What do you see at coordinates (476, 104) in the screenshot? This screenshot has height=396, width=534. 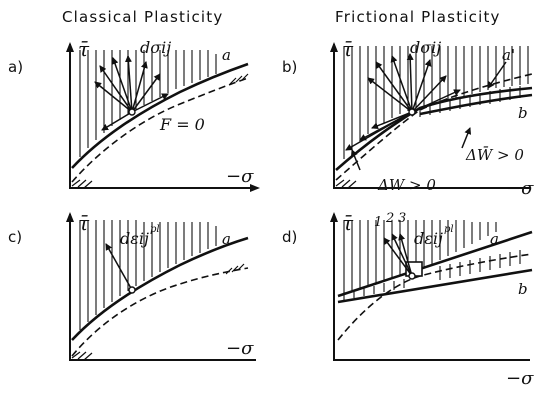 I see `panel-b-curve-b` at bounding box center [476, 104].